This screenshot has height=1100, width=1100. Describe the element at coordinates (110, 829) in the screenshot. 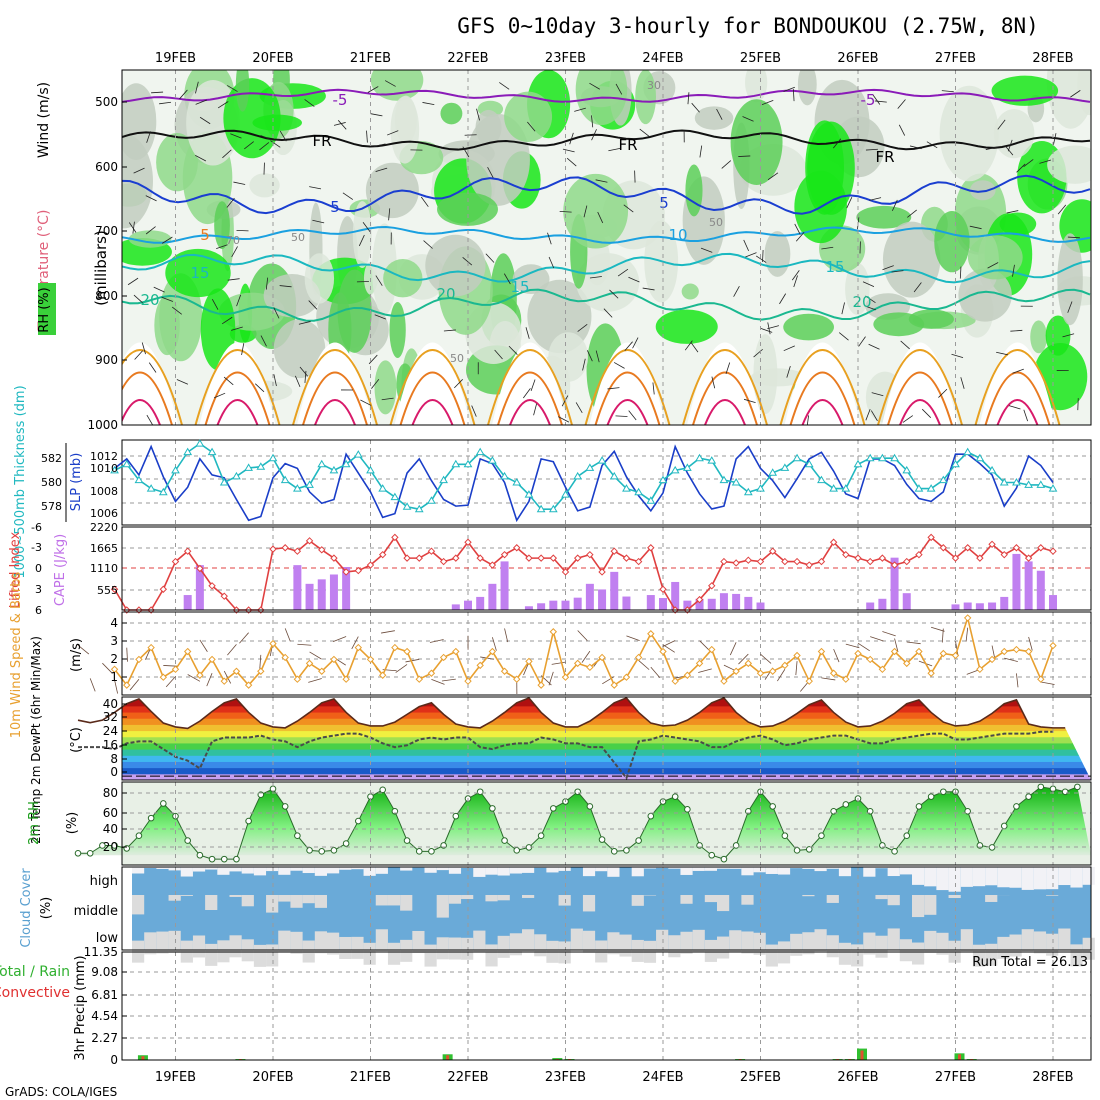

I see `y-tick-label: 40` at that location.